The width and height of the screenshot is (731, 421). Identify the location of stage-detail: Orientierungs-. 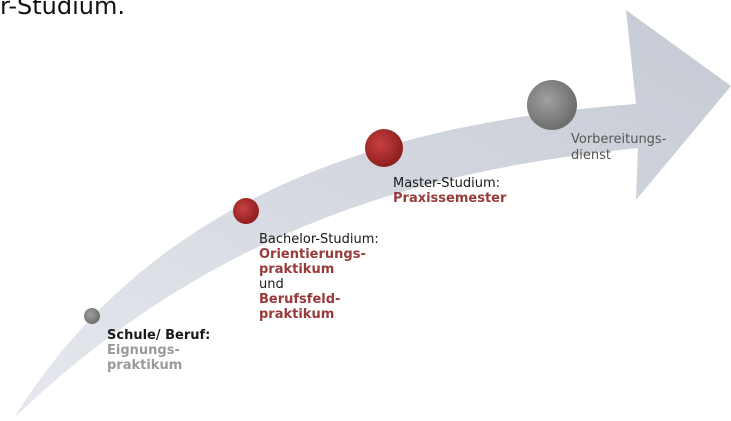
(312, 254).